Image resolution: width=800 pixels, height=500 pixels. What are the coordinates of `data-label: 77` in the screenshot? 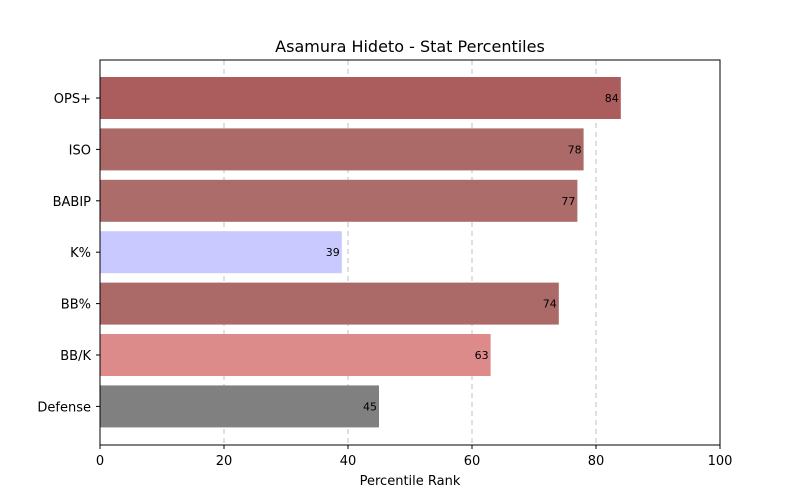 It's located at (568, 201).